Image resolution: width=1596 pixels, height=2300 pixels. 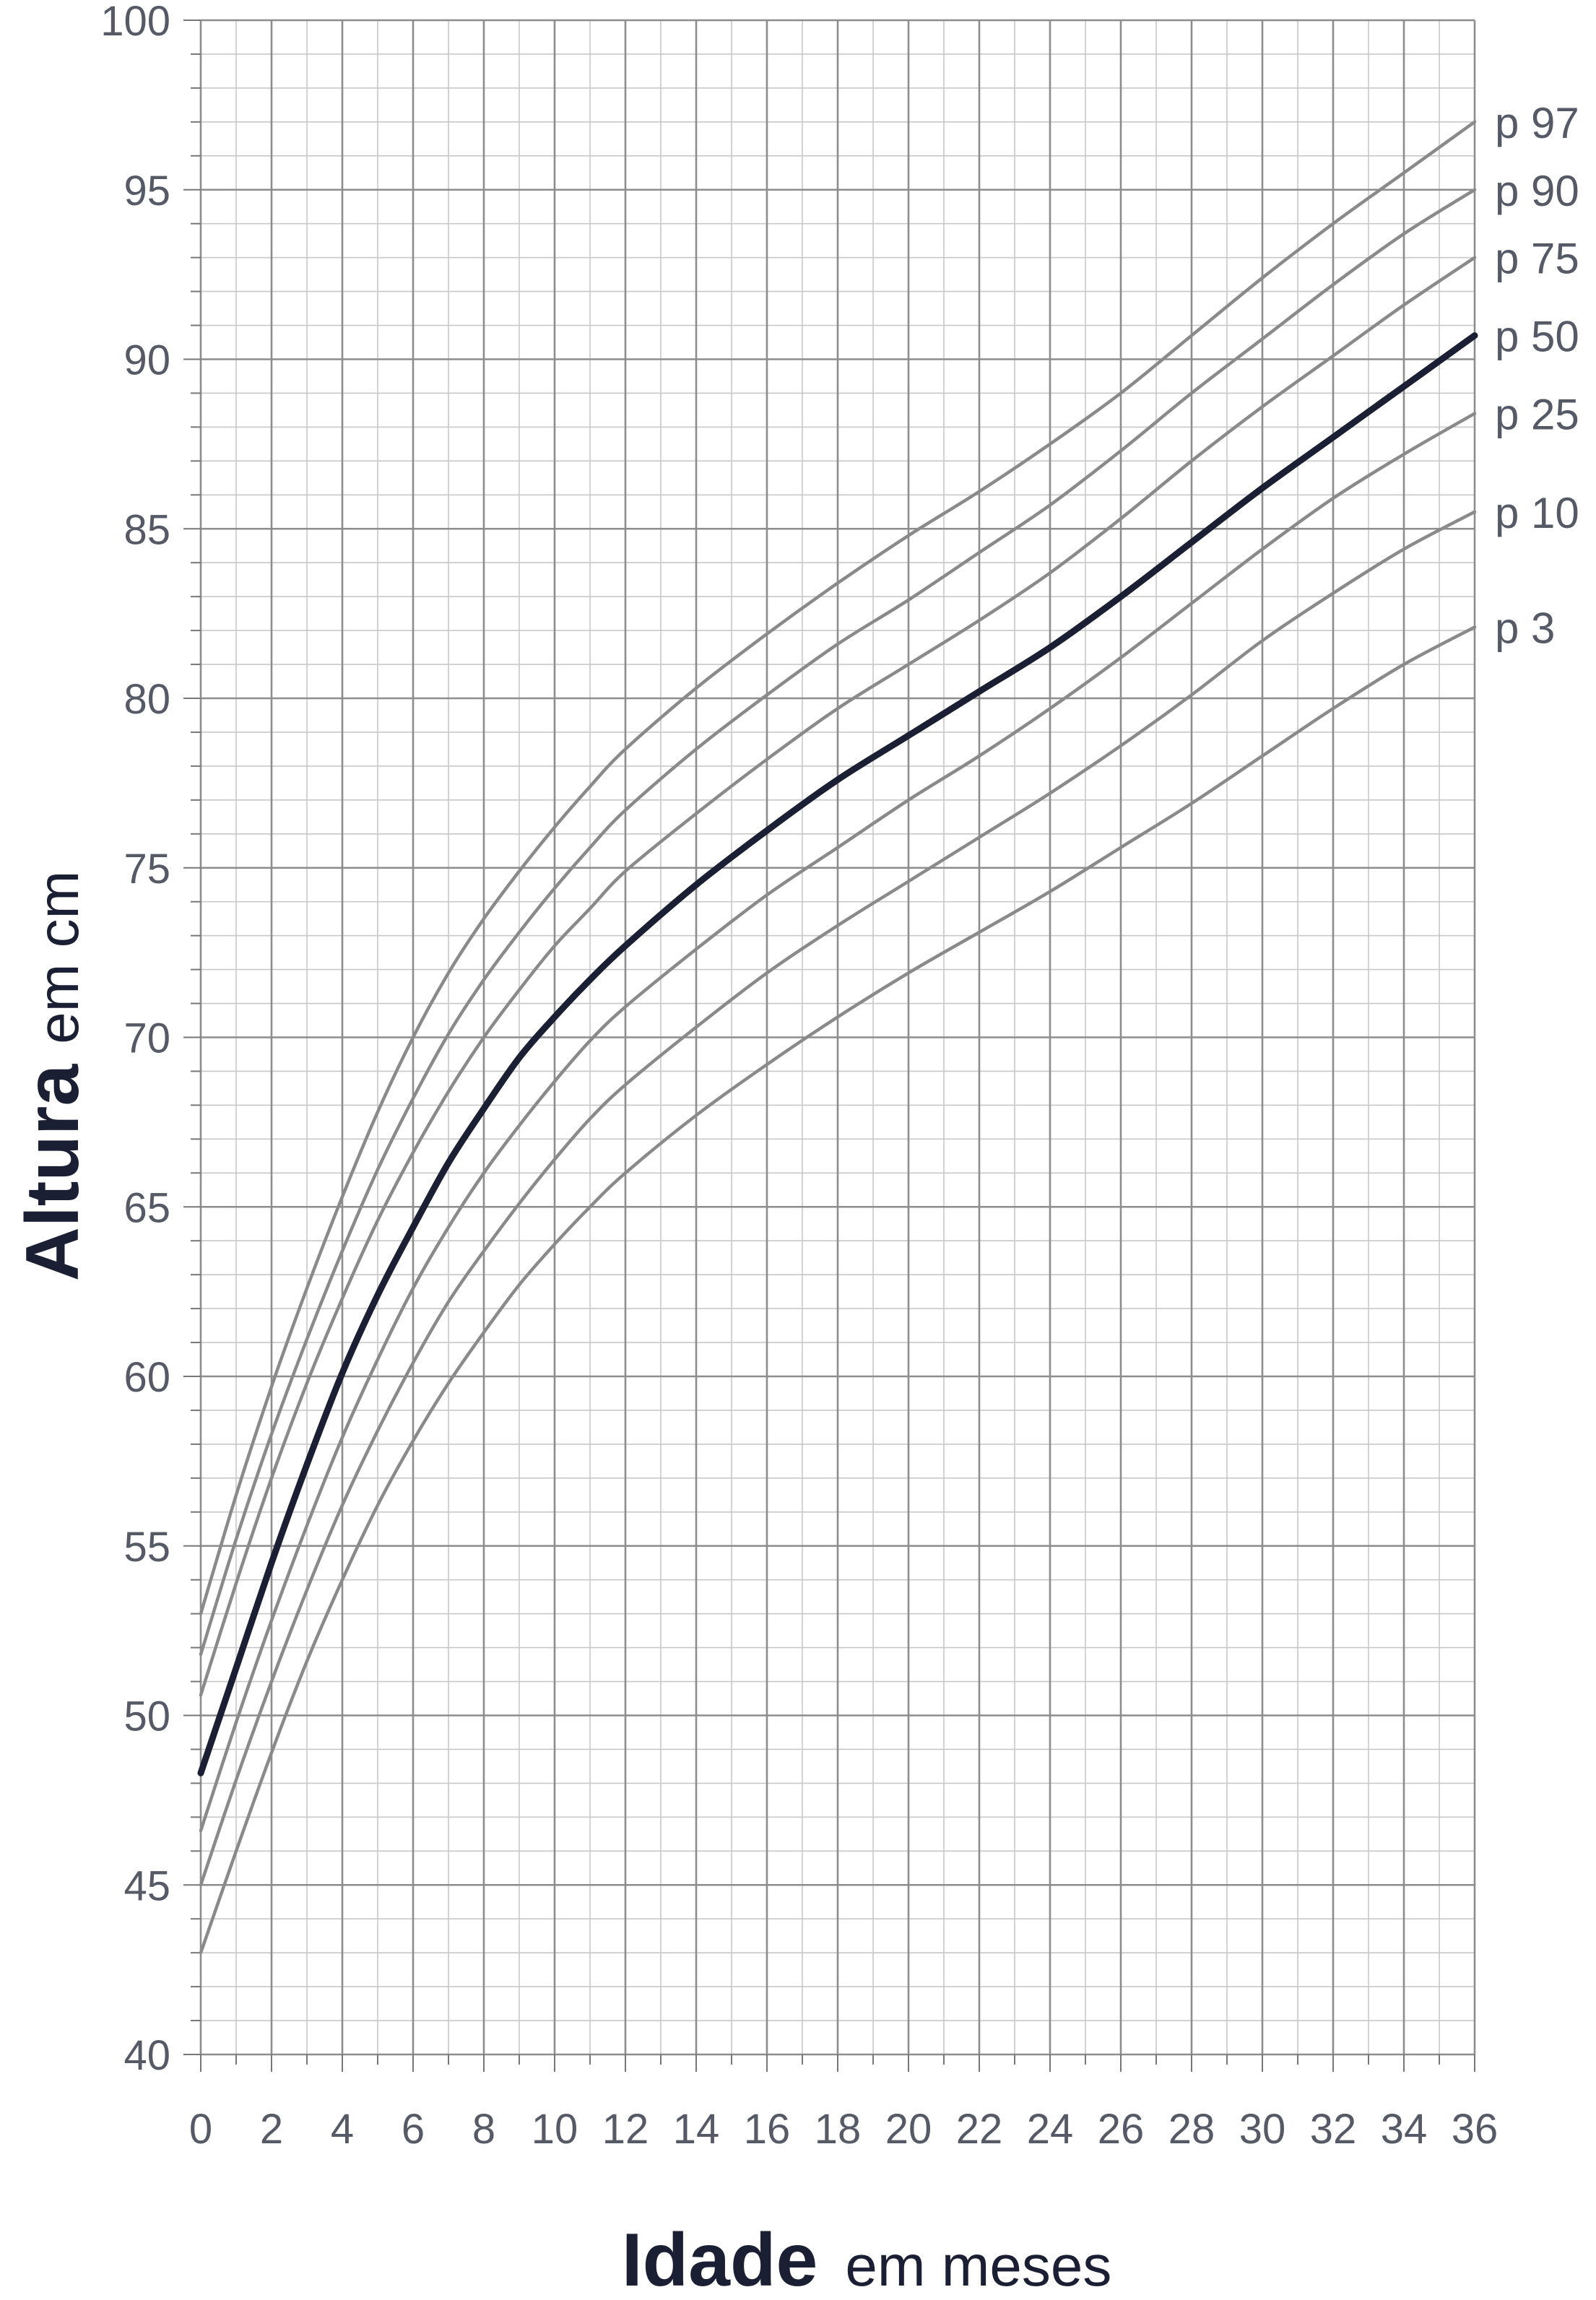 I want to click on x-tick-label: 6, so click(x=413, y=2129).